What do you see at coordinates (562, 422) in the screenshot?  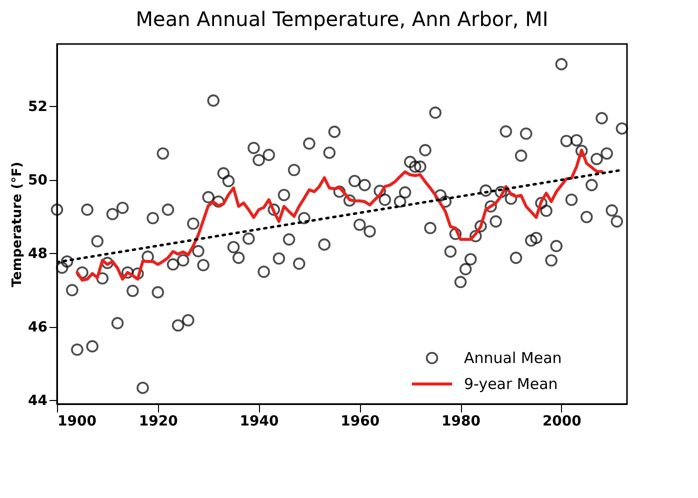 I see `x-tick-label: 2000` at bounding box center [562, 422].